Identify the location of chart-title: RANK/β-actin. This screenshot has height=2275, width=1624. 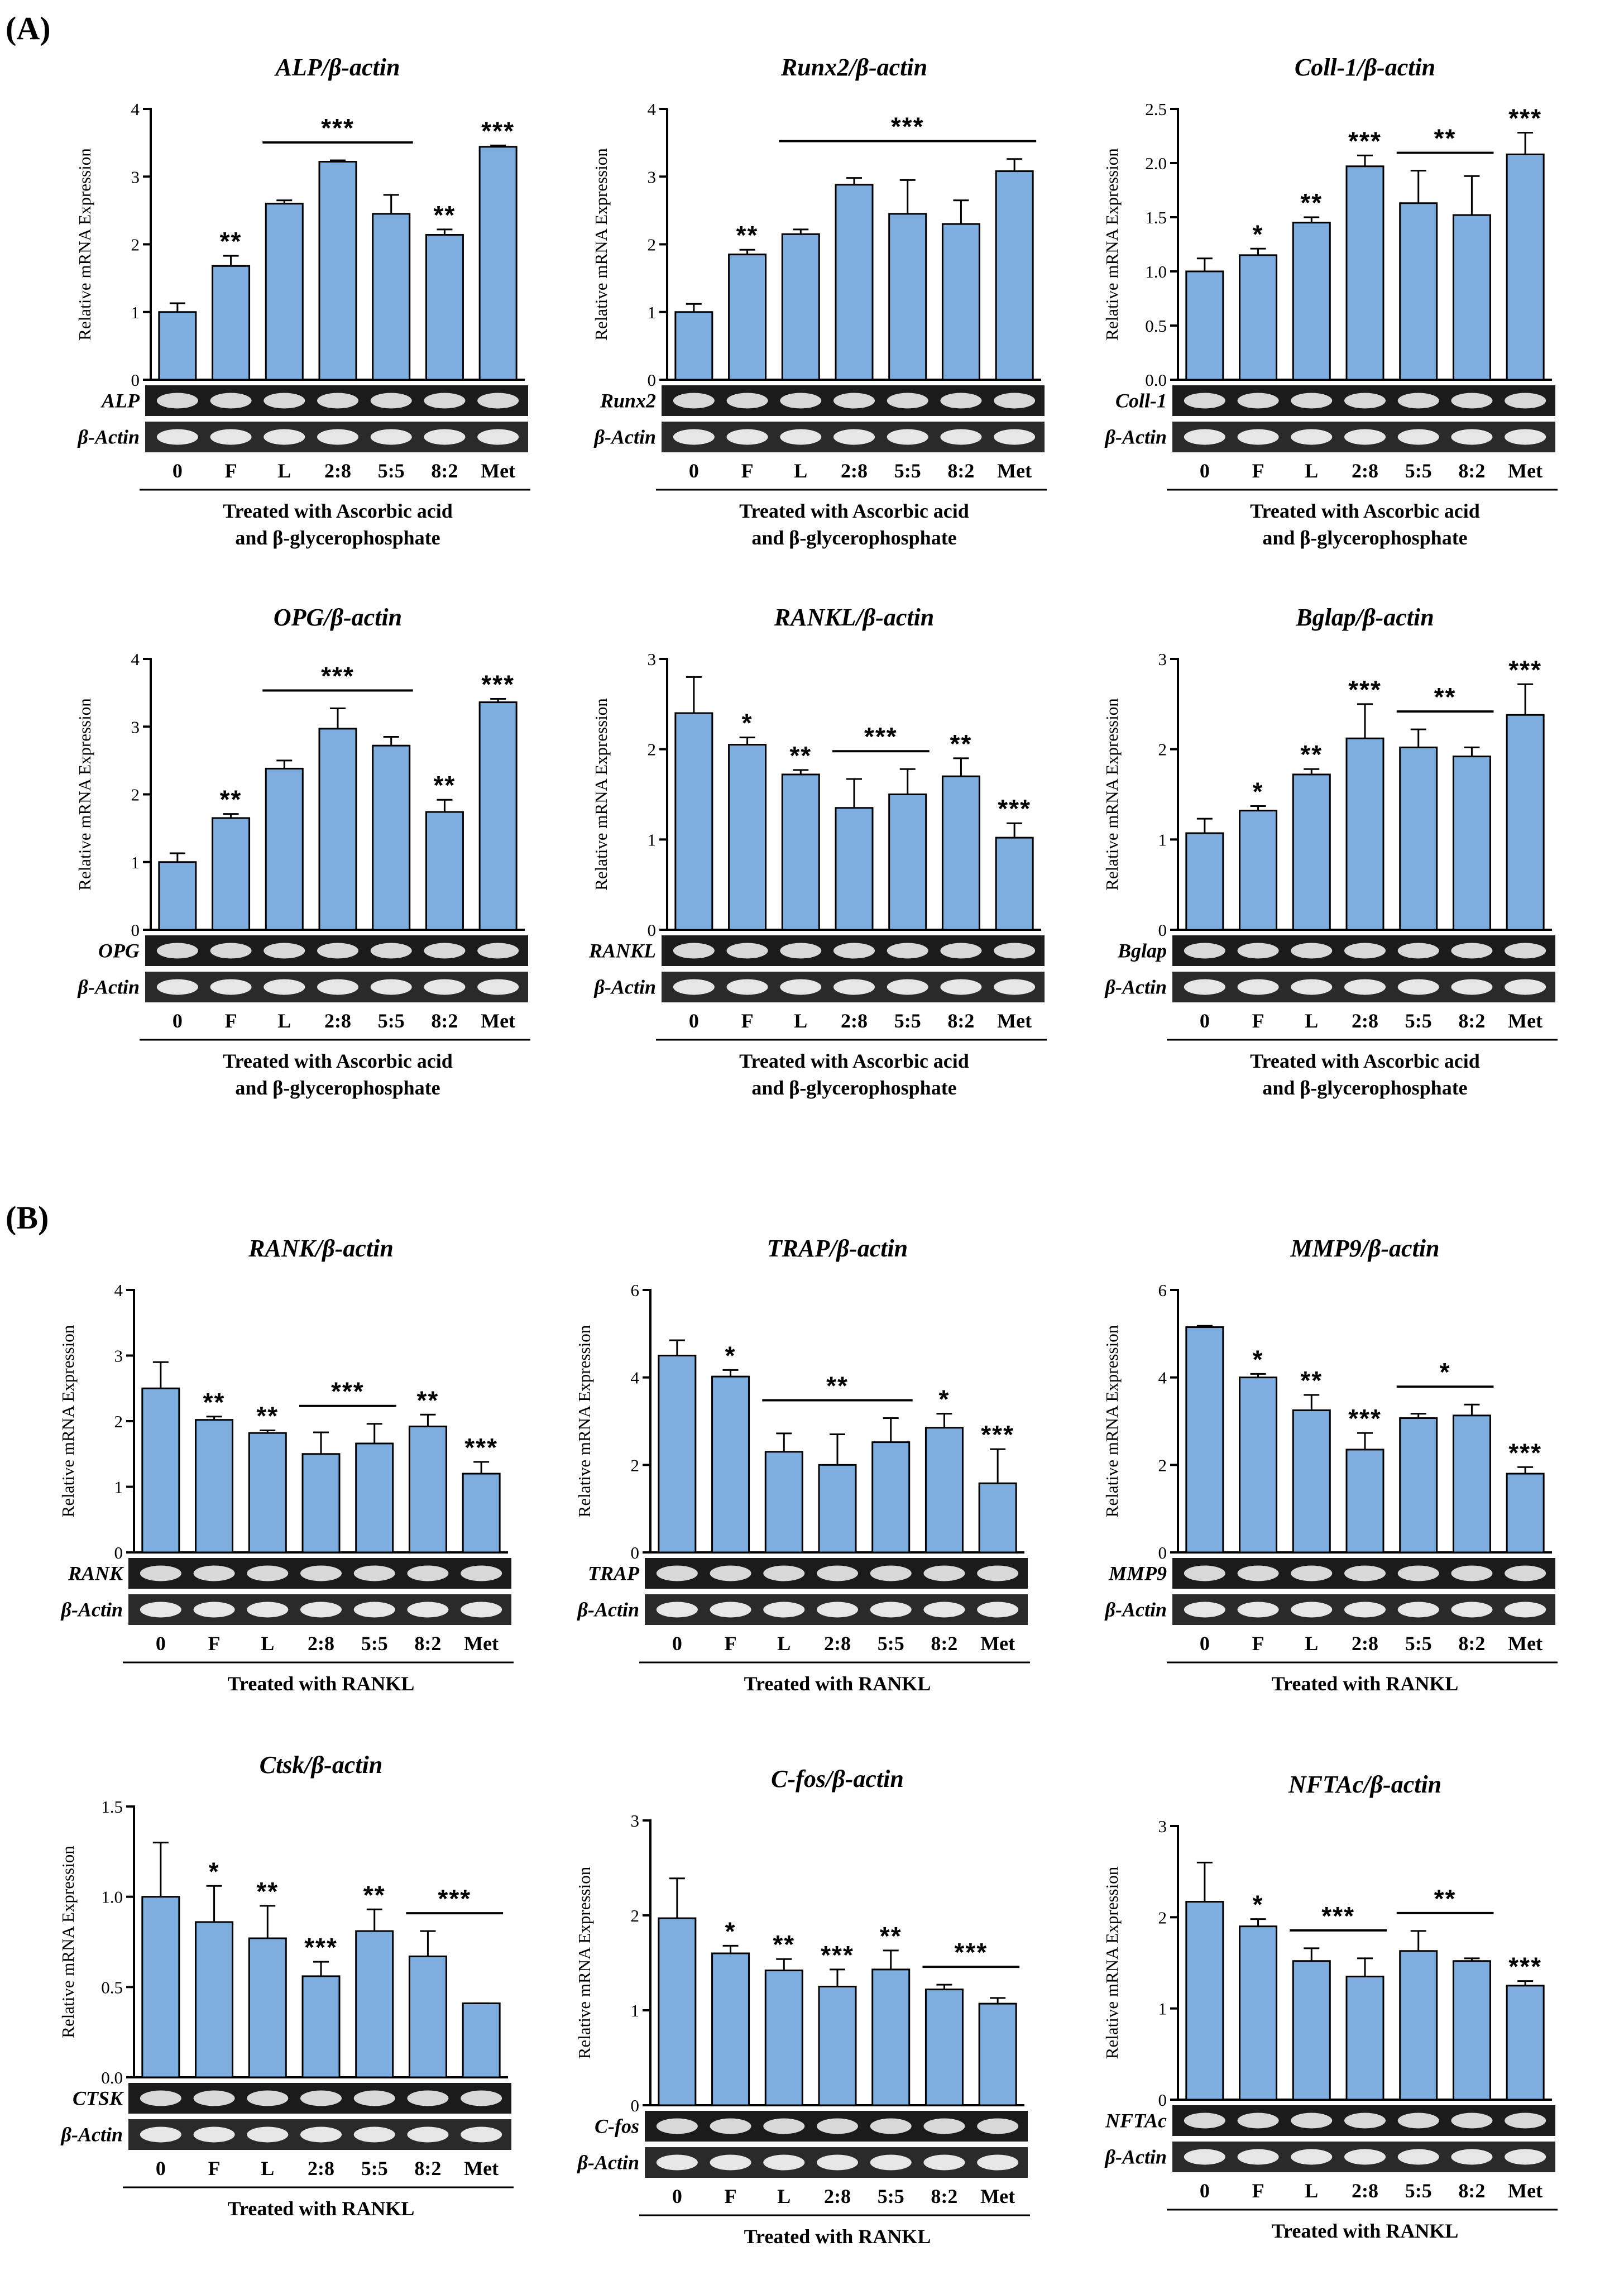
(321, 1248).